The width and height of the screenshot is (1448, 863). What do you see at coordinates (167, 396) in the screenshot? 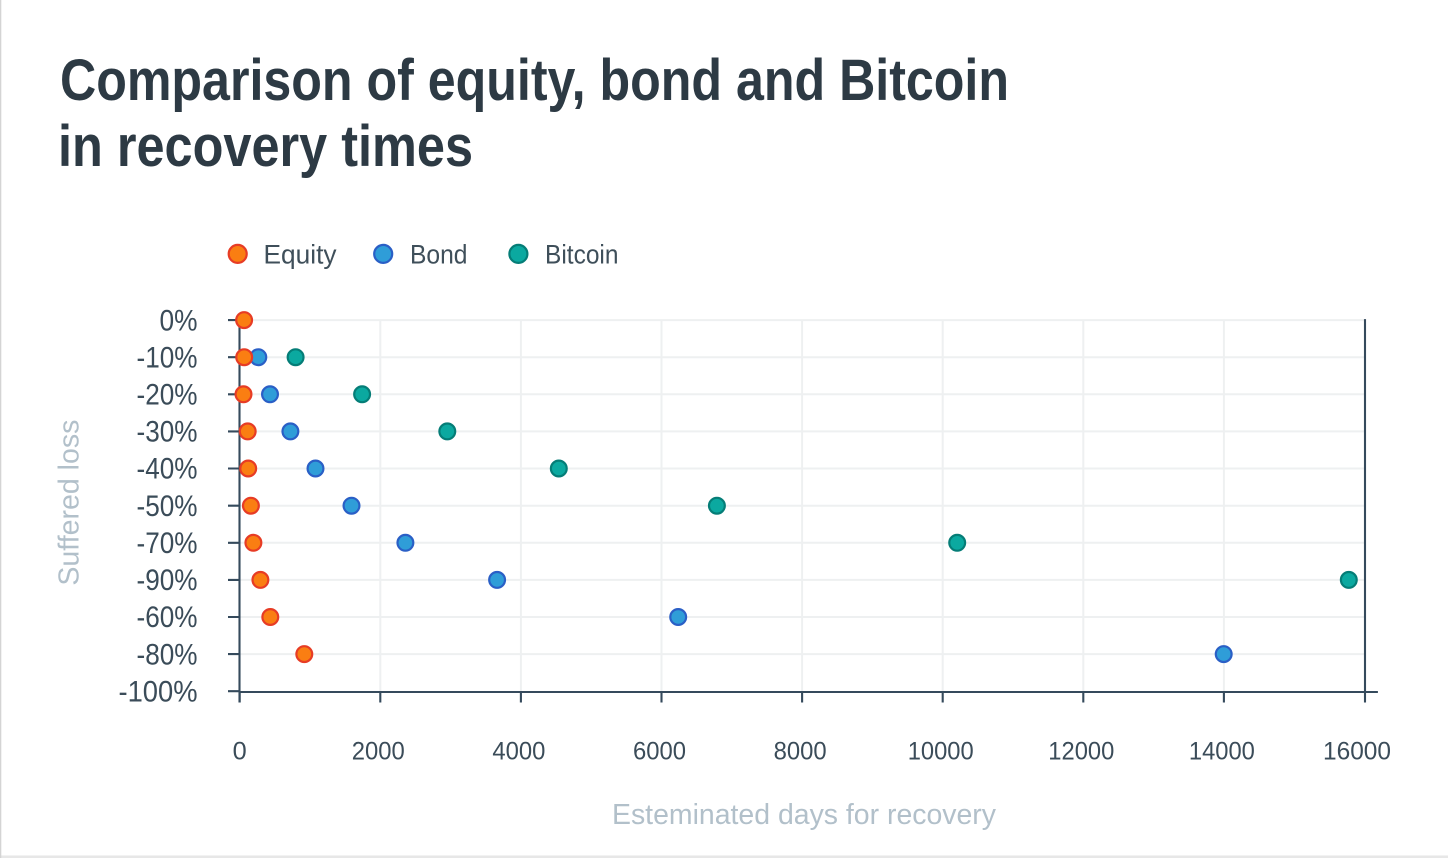
I see `svg-text: -20%` at bounding box center [167, 396].